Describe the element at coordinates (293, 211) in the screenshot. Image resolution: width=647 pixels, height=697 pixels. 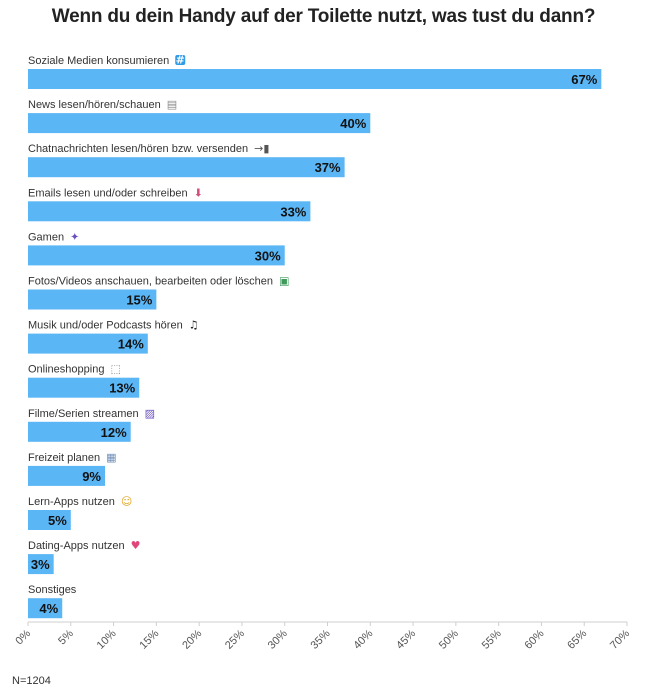
I see `value-label: 33%` at that location.